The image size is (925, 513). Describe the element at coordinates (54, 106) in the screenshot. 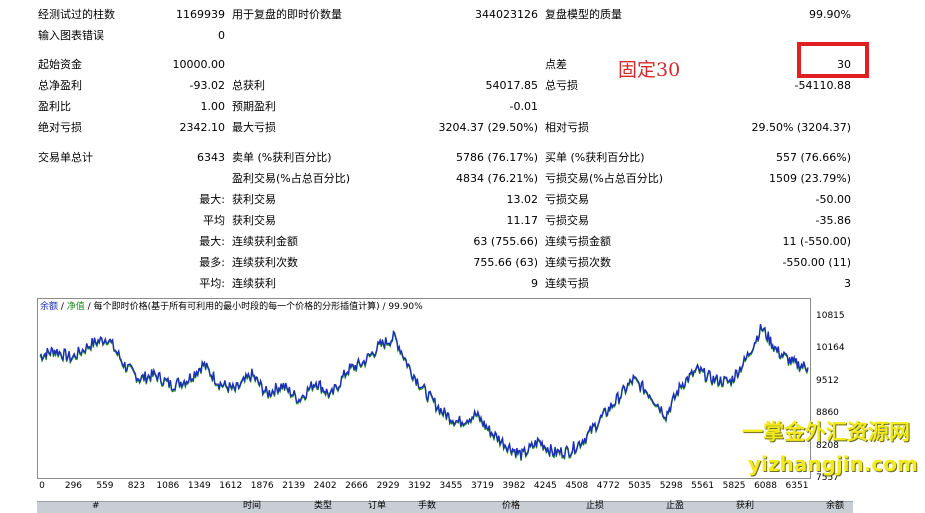

I see `profit-factor-label: 盈利比` at that location.